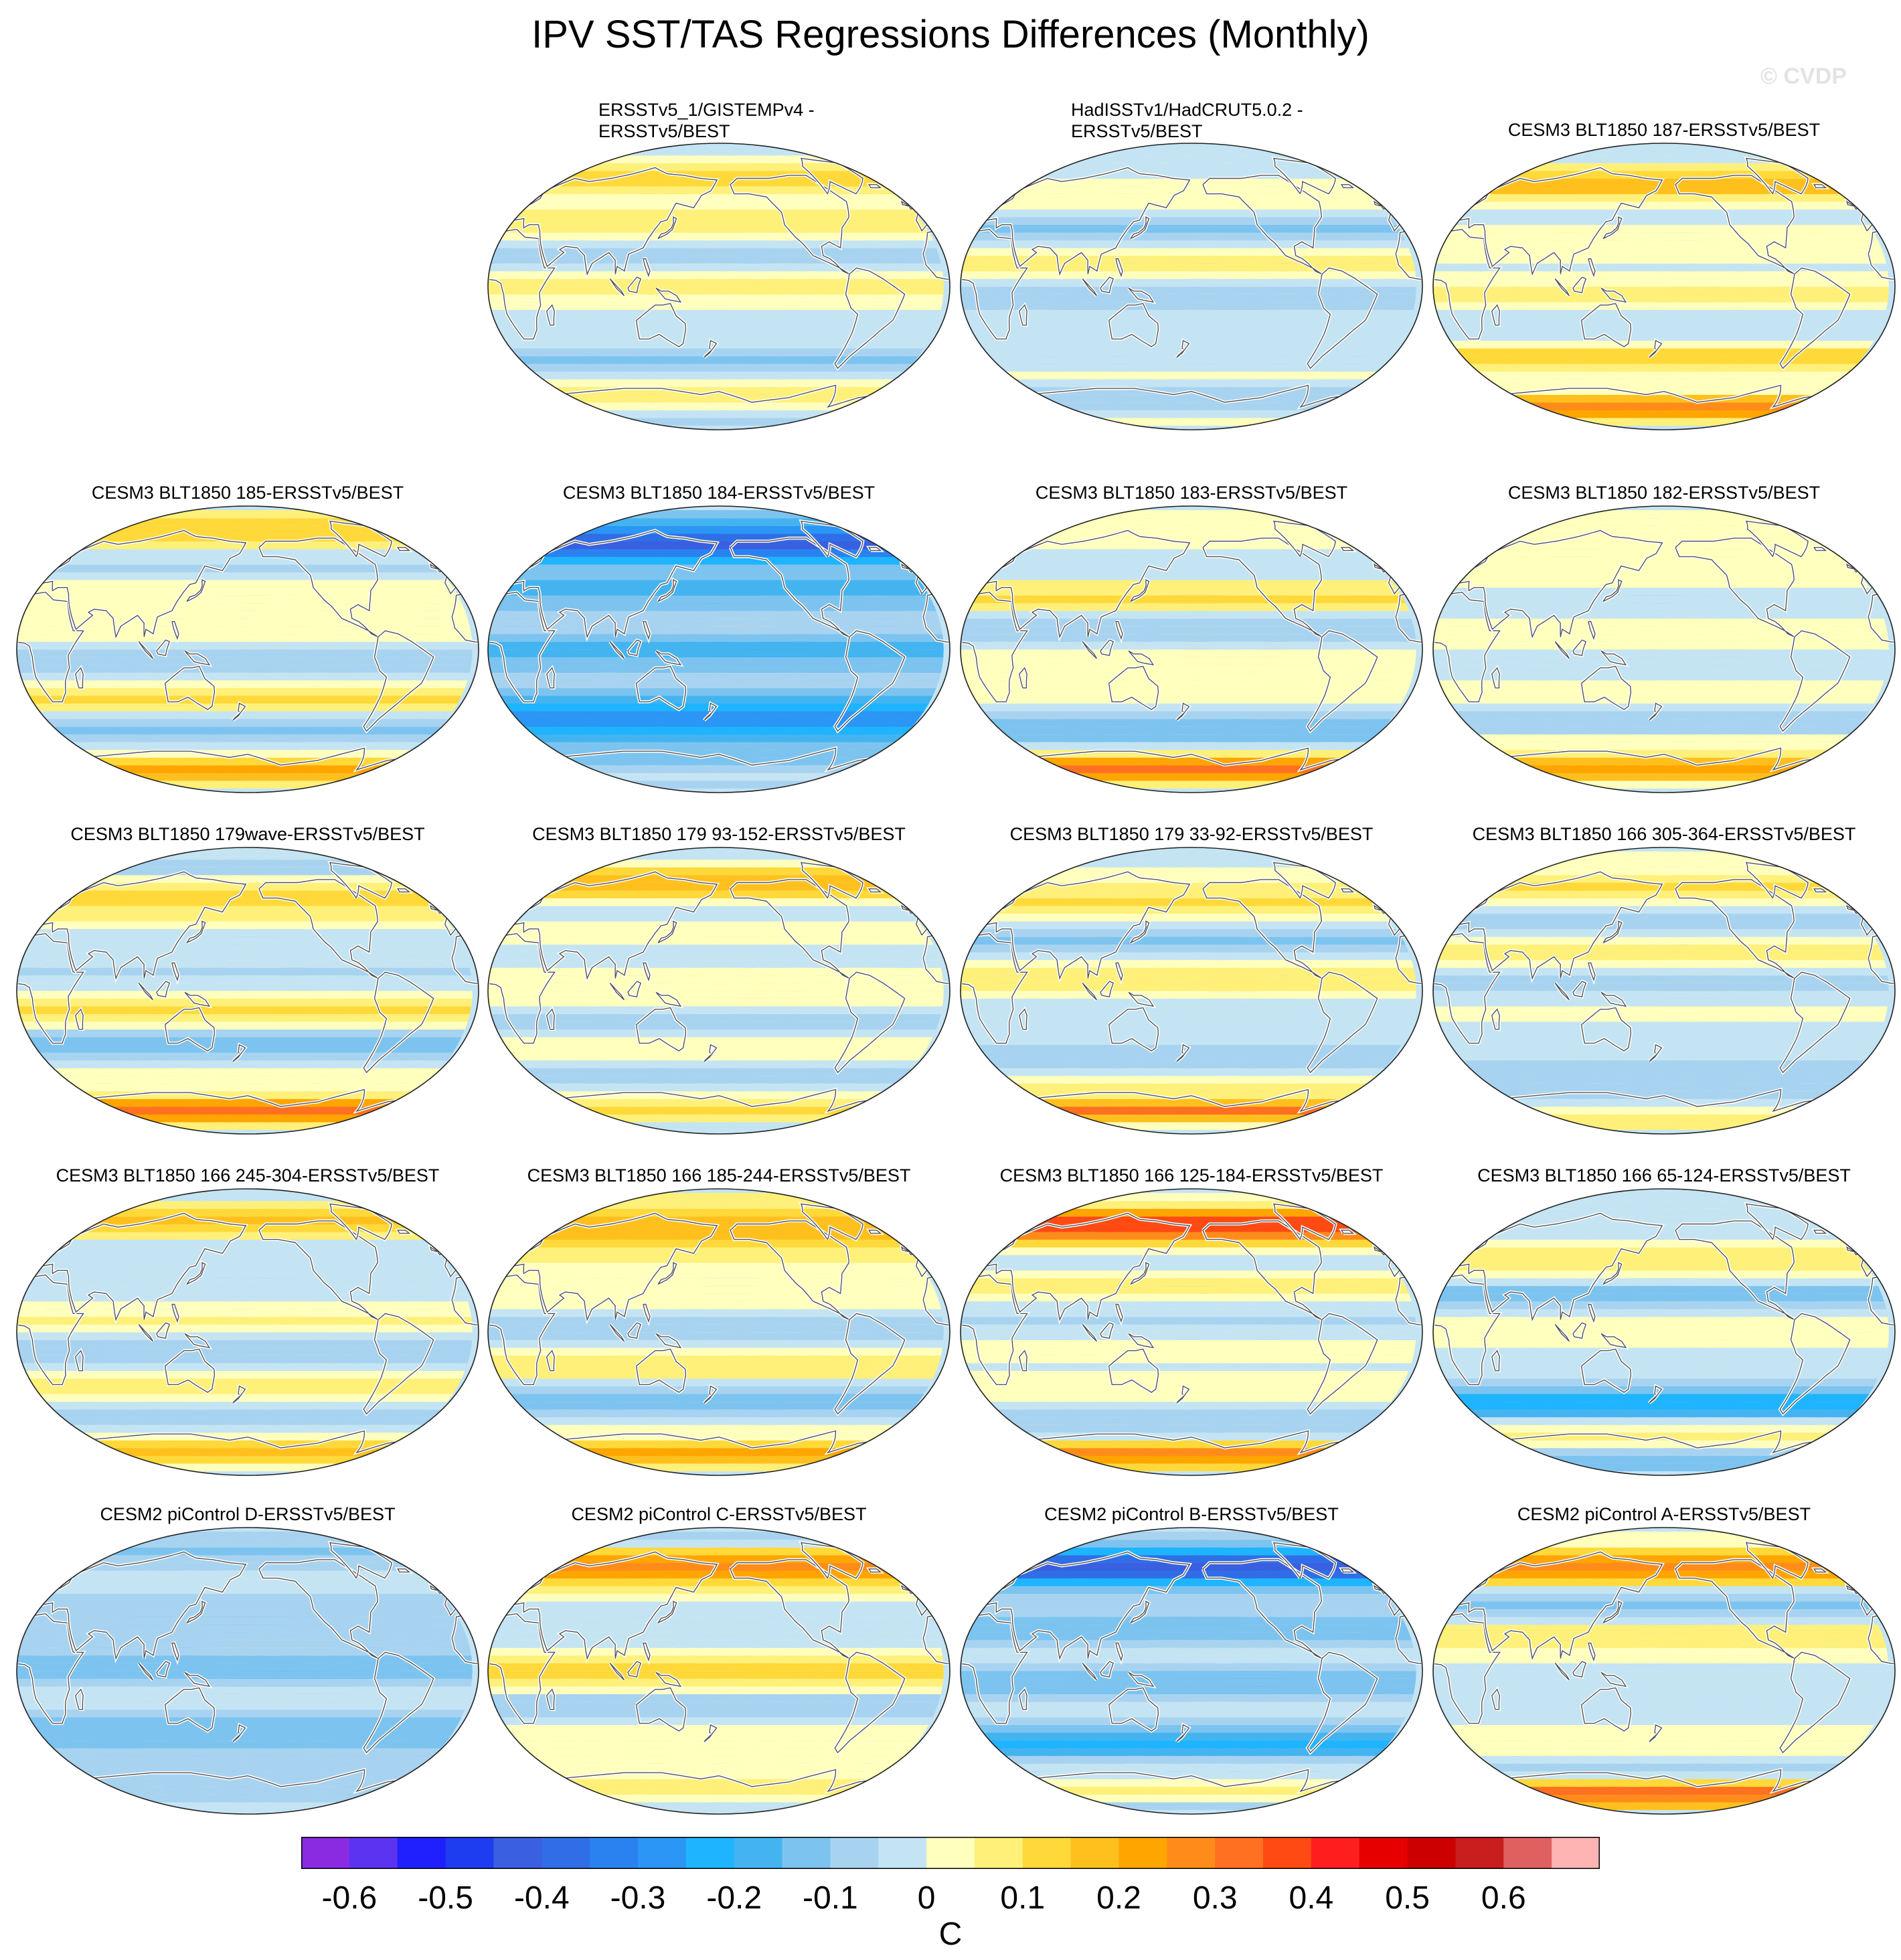  Describe the element at coordinates (1803, 77) in the screenshot. I see `cvdp-watermark: © CVDP` at that location.